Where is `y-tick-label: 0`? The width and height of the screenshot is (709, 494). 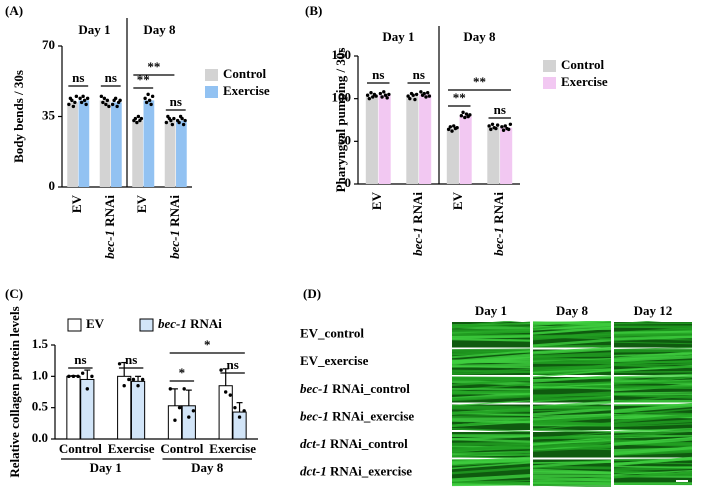 y-tick-label: 0 is located at coordinates (348, 182).